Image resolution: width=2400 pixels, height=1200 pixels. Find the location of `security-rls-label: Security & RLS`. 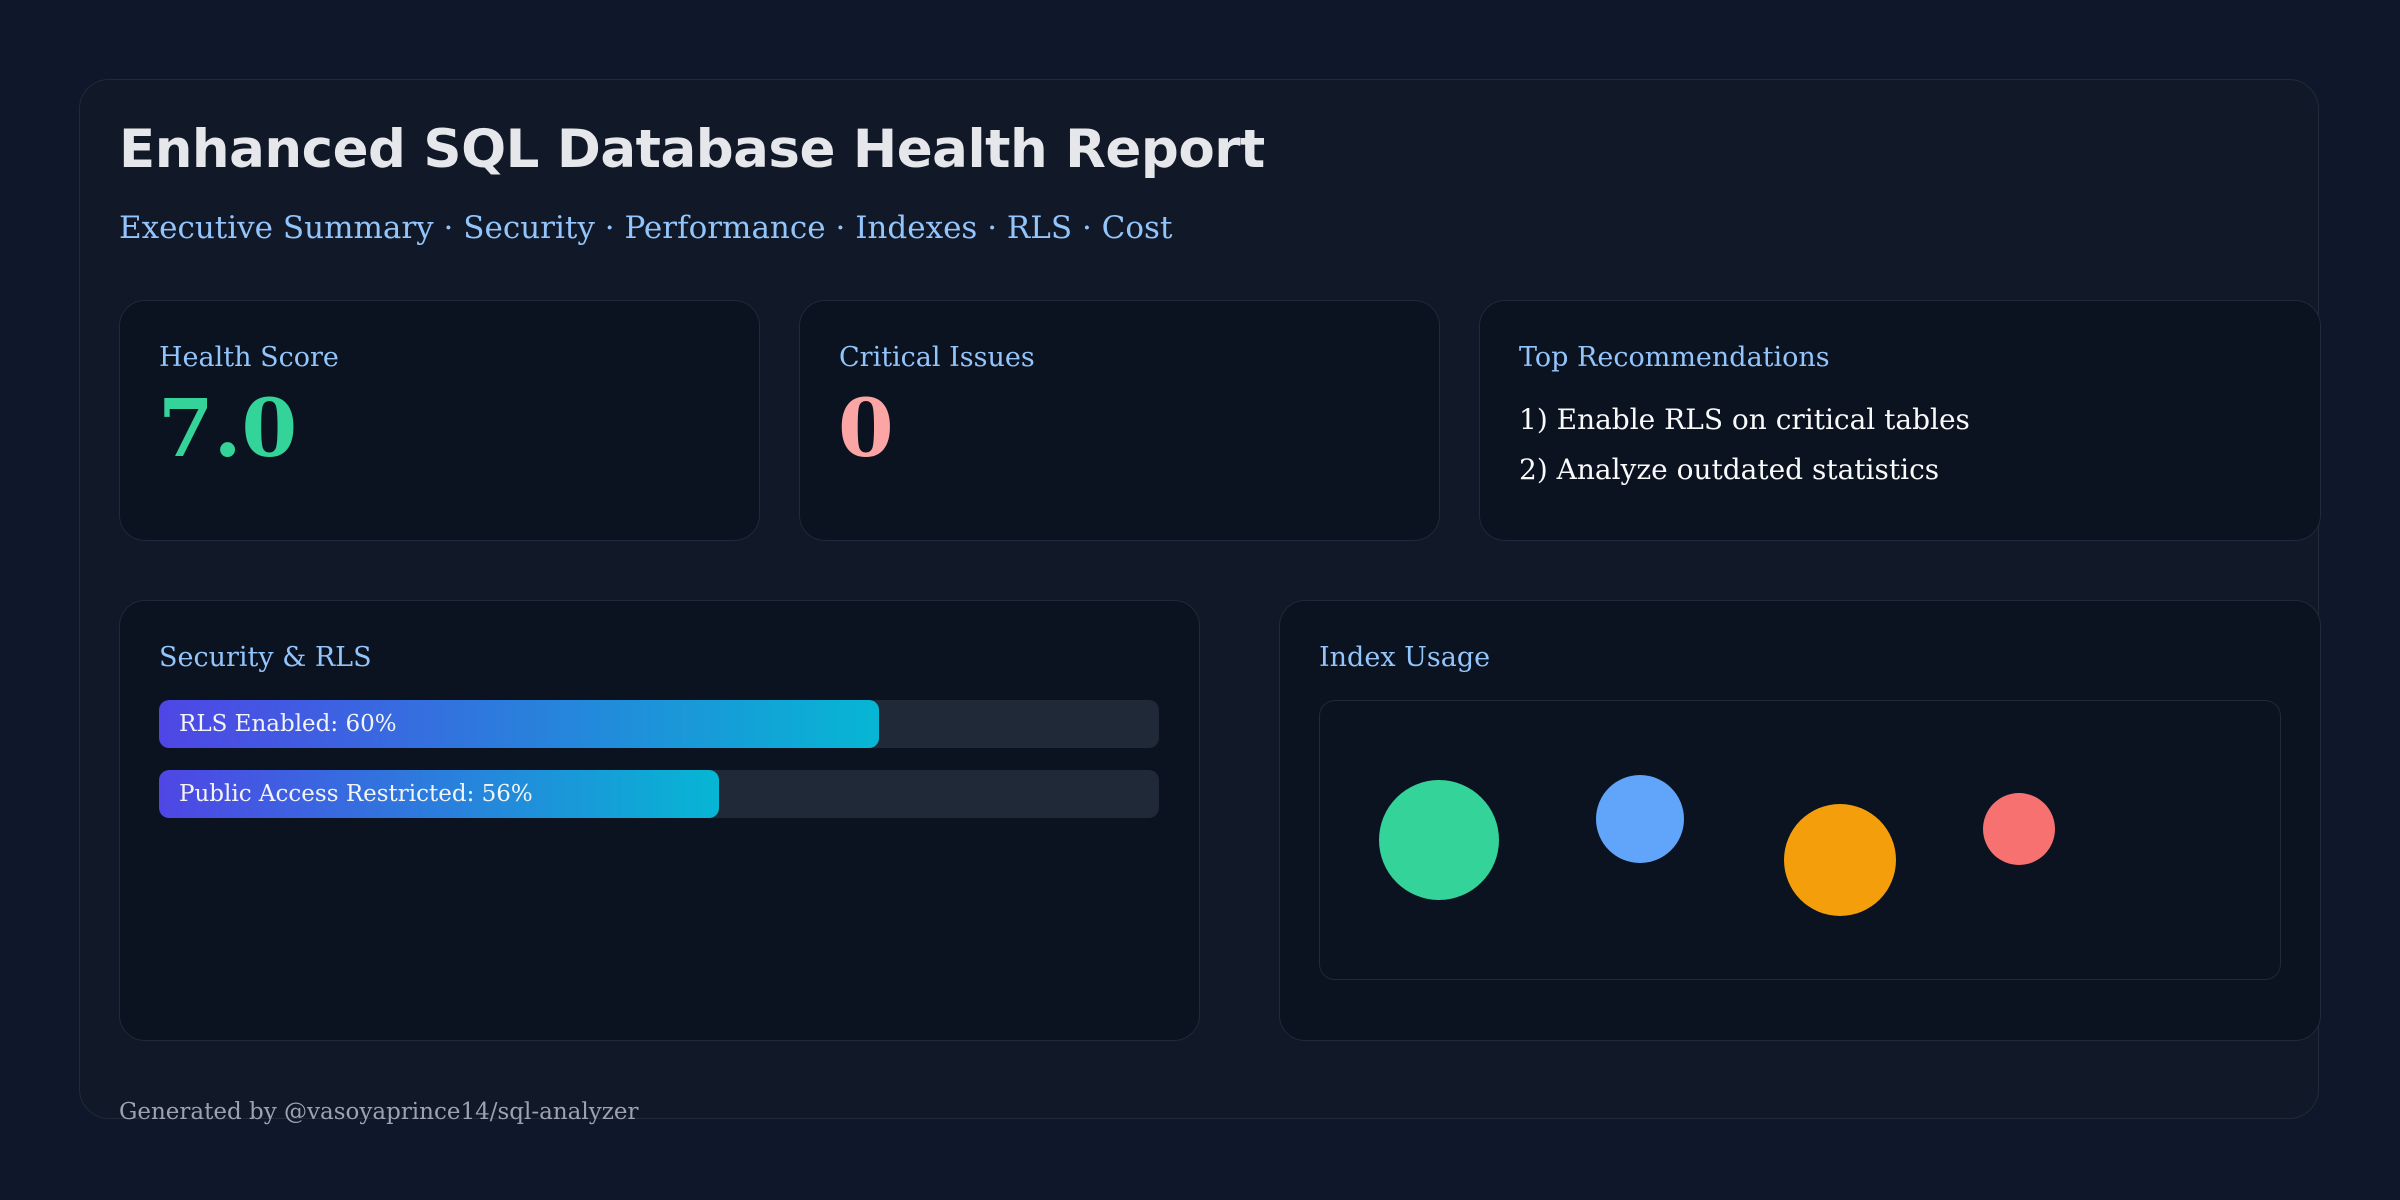

security-rls-label: Security & RLS is located at coordinates (265, 657).